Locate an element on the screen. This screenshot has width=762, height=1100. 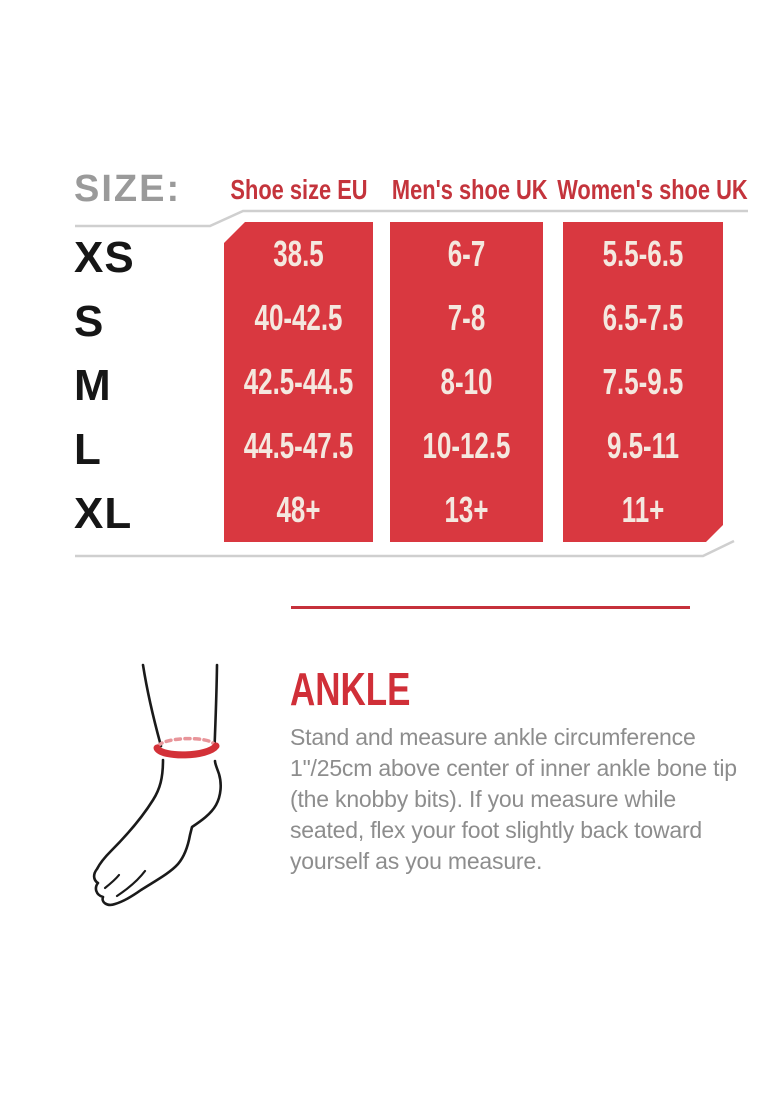
size-cell: 48+ is located at coordinates (298, 509).